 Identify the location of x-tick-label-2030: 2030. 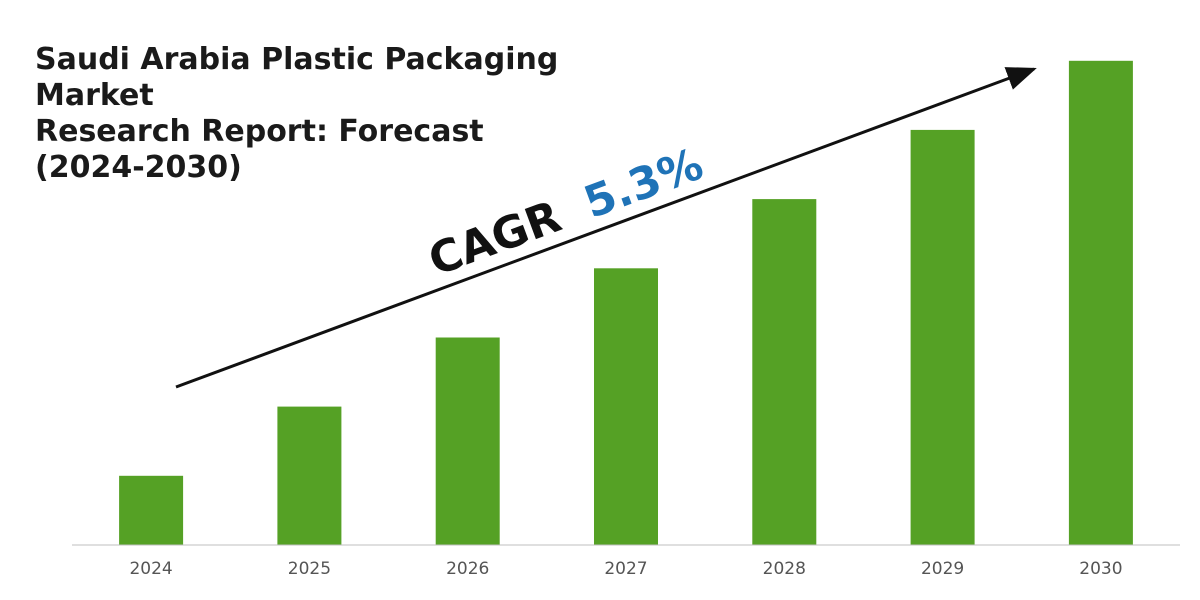
(1100, 569).